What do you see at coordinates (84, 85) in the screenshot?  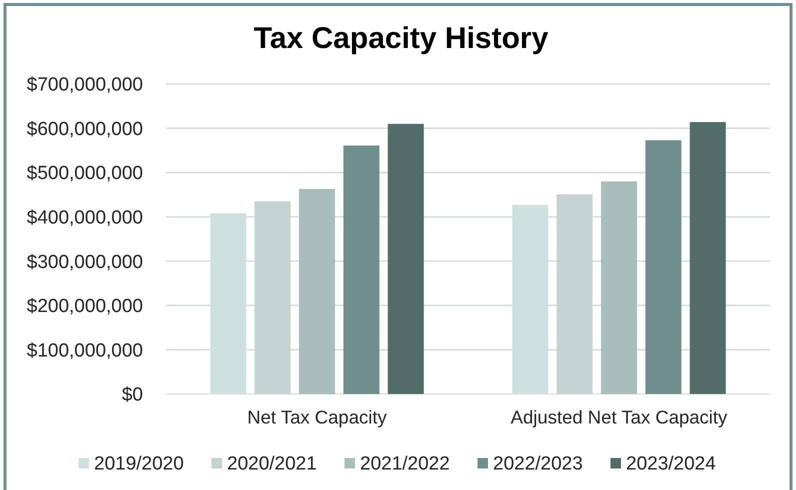 I see `y-tick-label: $700,000,000` at bounding box center [84, 85].